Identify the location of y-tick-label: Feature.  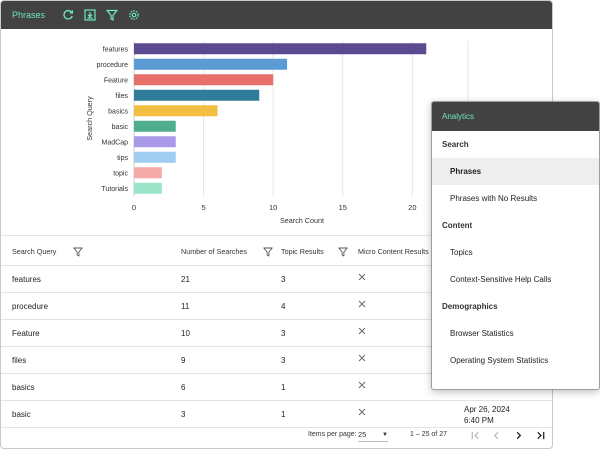
(116, 80).